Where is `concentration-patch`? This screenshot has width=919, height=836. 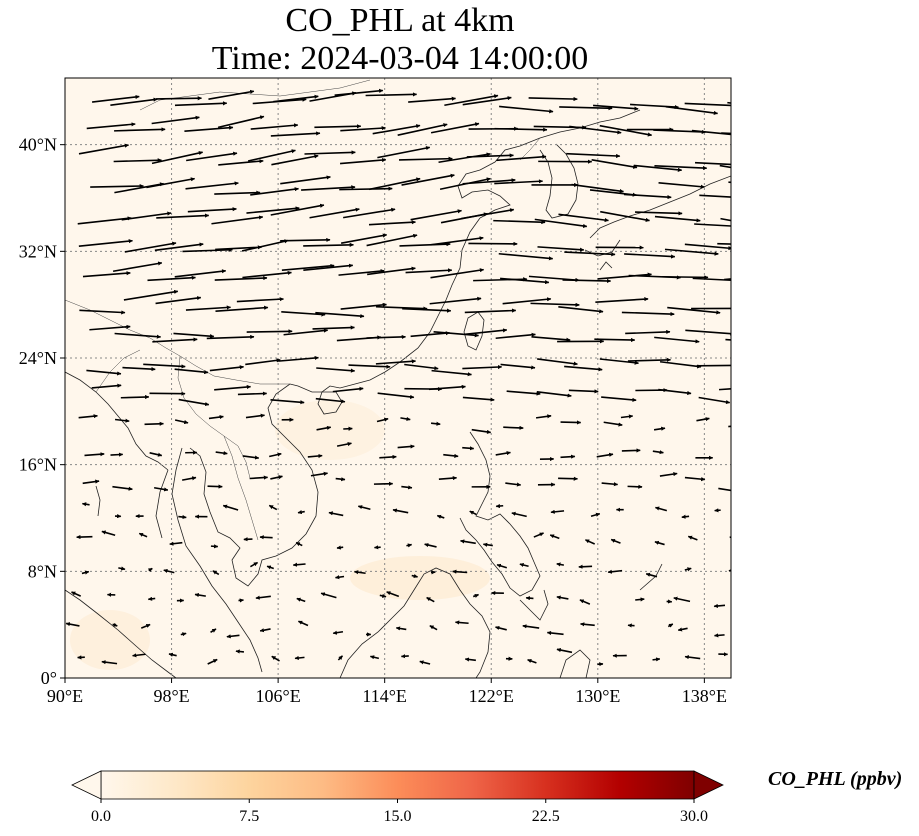
concentration-patch is located at coordinates (330, 430).